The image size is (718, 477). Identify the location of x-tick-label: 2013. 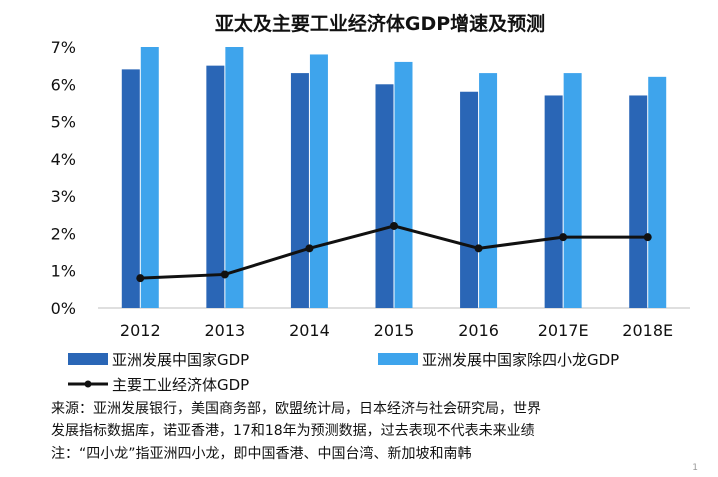
(224, 330).